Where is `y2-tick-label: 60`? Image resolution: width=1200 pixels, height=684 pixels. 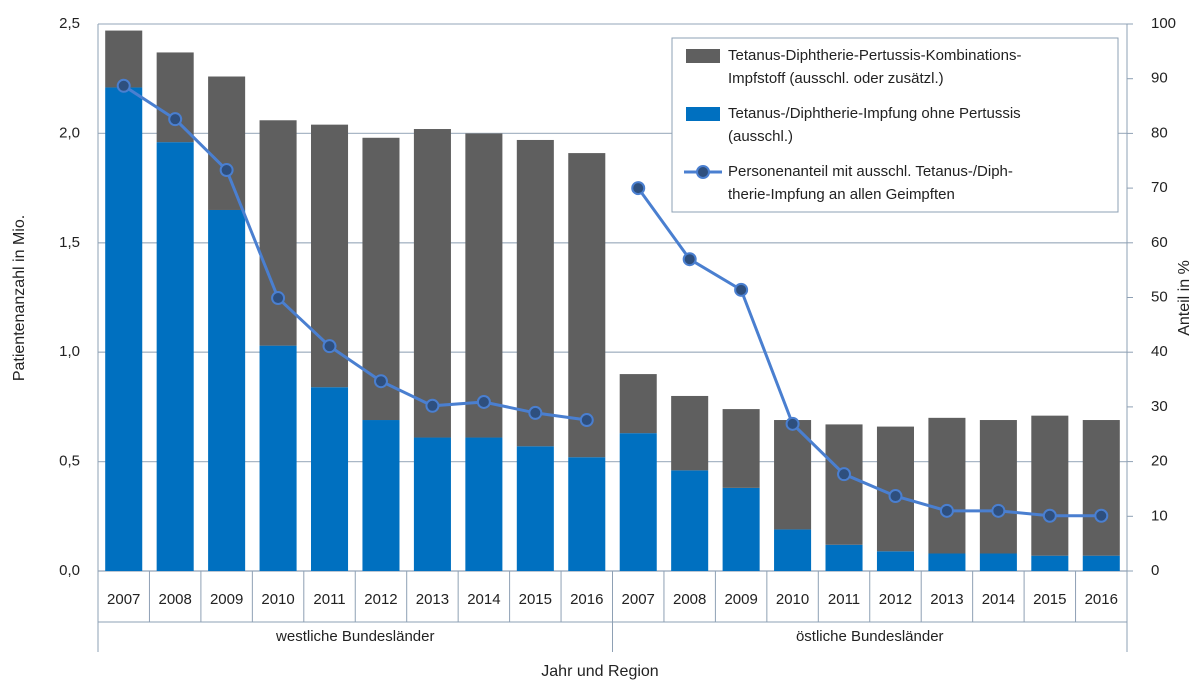
y2-tick-label: 60 is located at coordinates (1159, 242).